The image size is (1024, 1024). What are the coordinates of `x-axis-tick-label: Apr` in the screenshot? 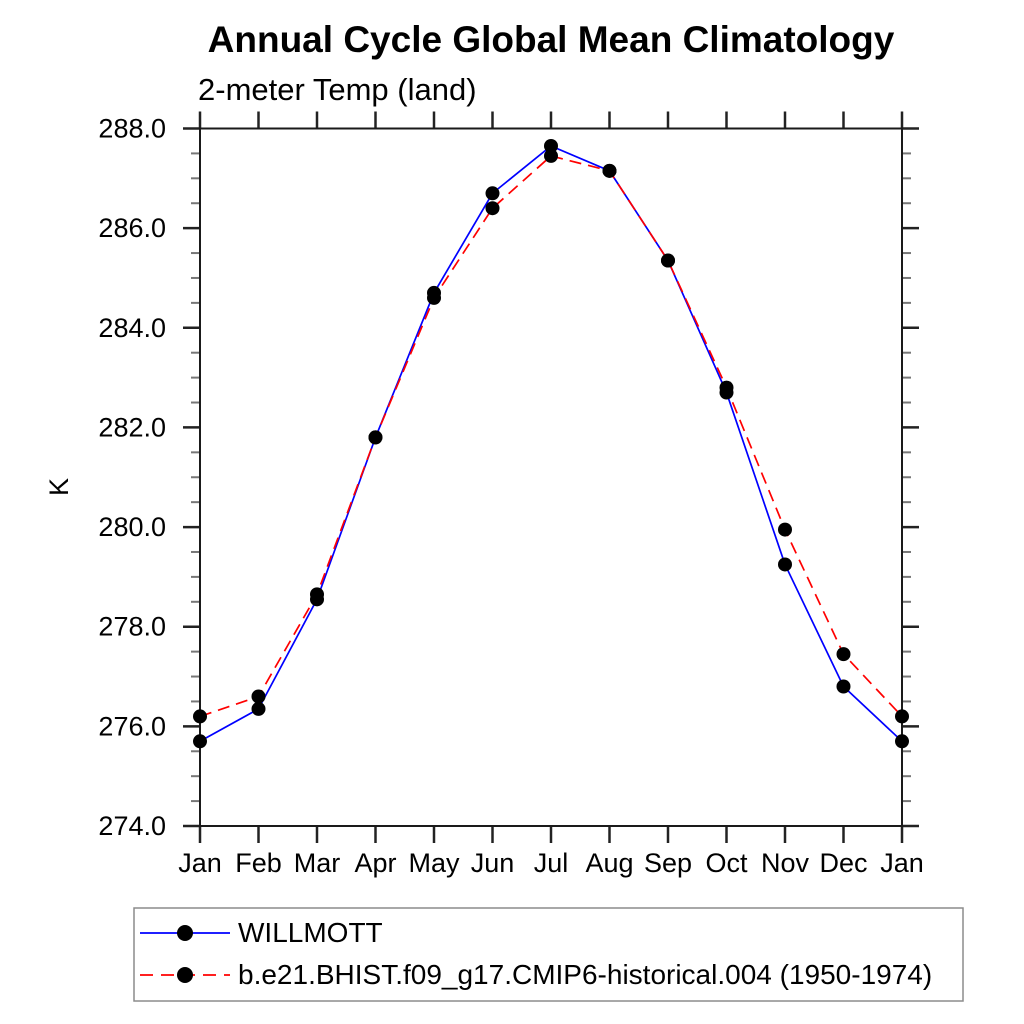 It's located at (375, 863).